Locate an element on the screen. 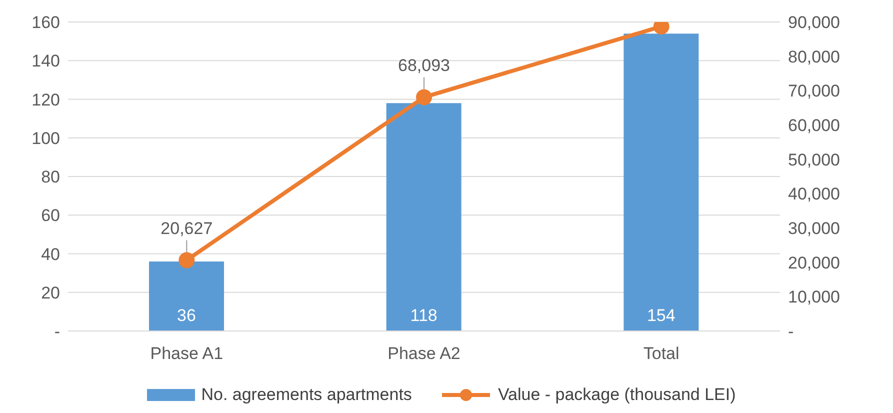 This screenshot has width=893, height=413. x-tick-label: Phase A1 is located at coordinates (187, 354).